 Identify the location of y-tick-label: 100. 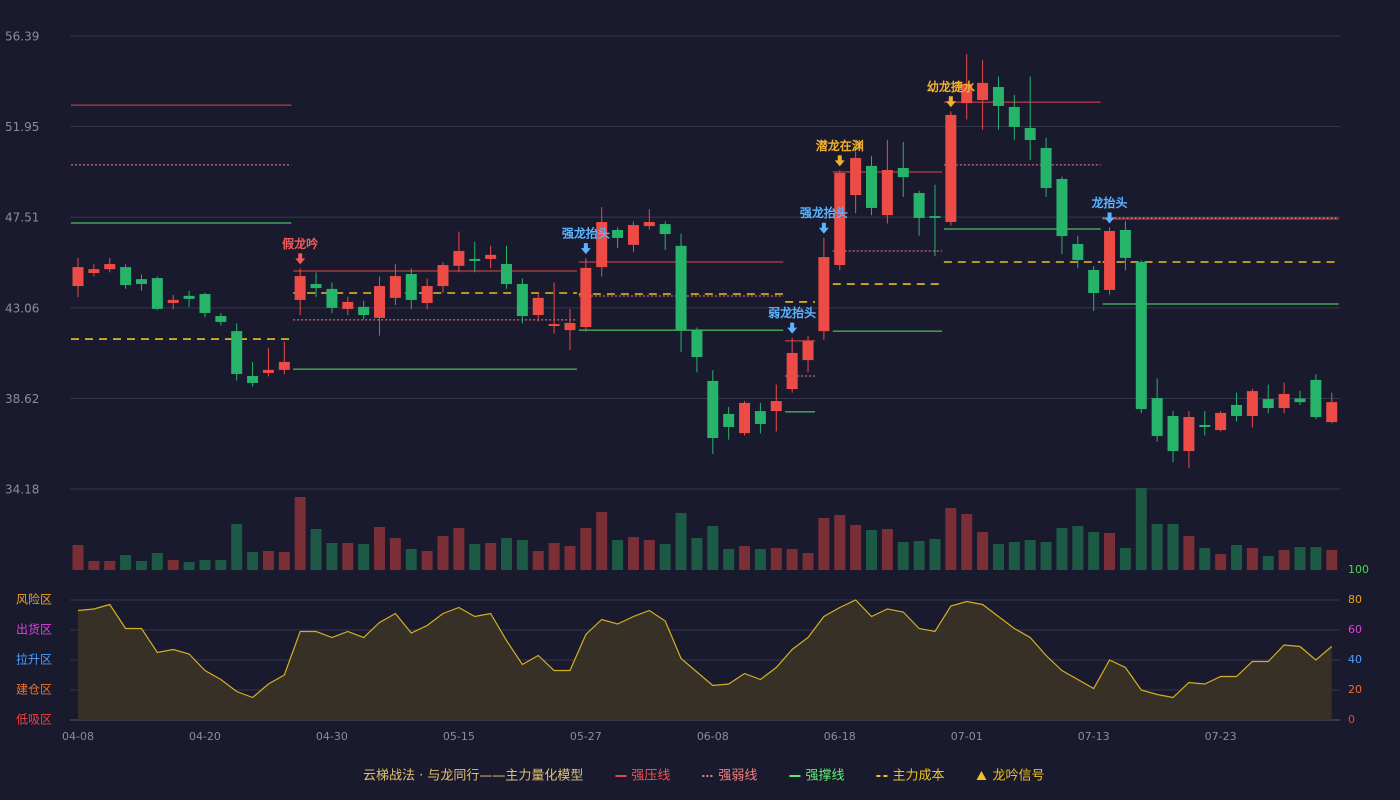
(1358, 569).